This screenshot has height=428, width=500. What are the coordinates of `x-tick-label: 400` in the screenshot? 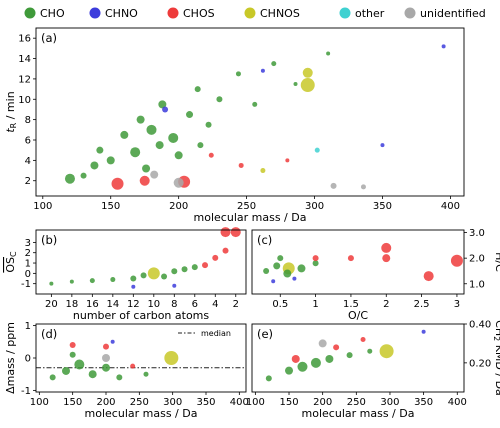 It's located at (239, 402).